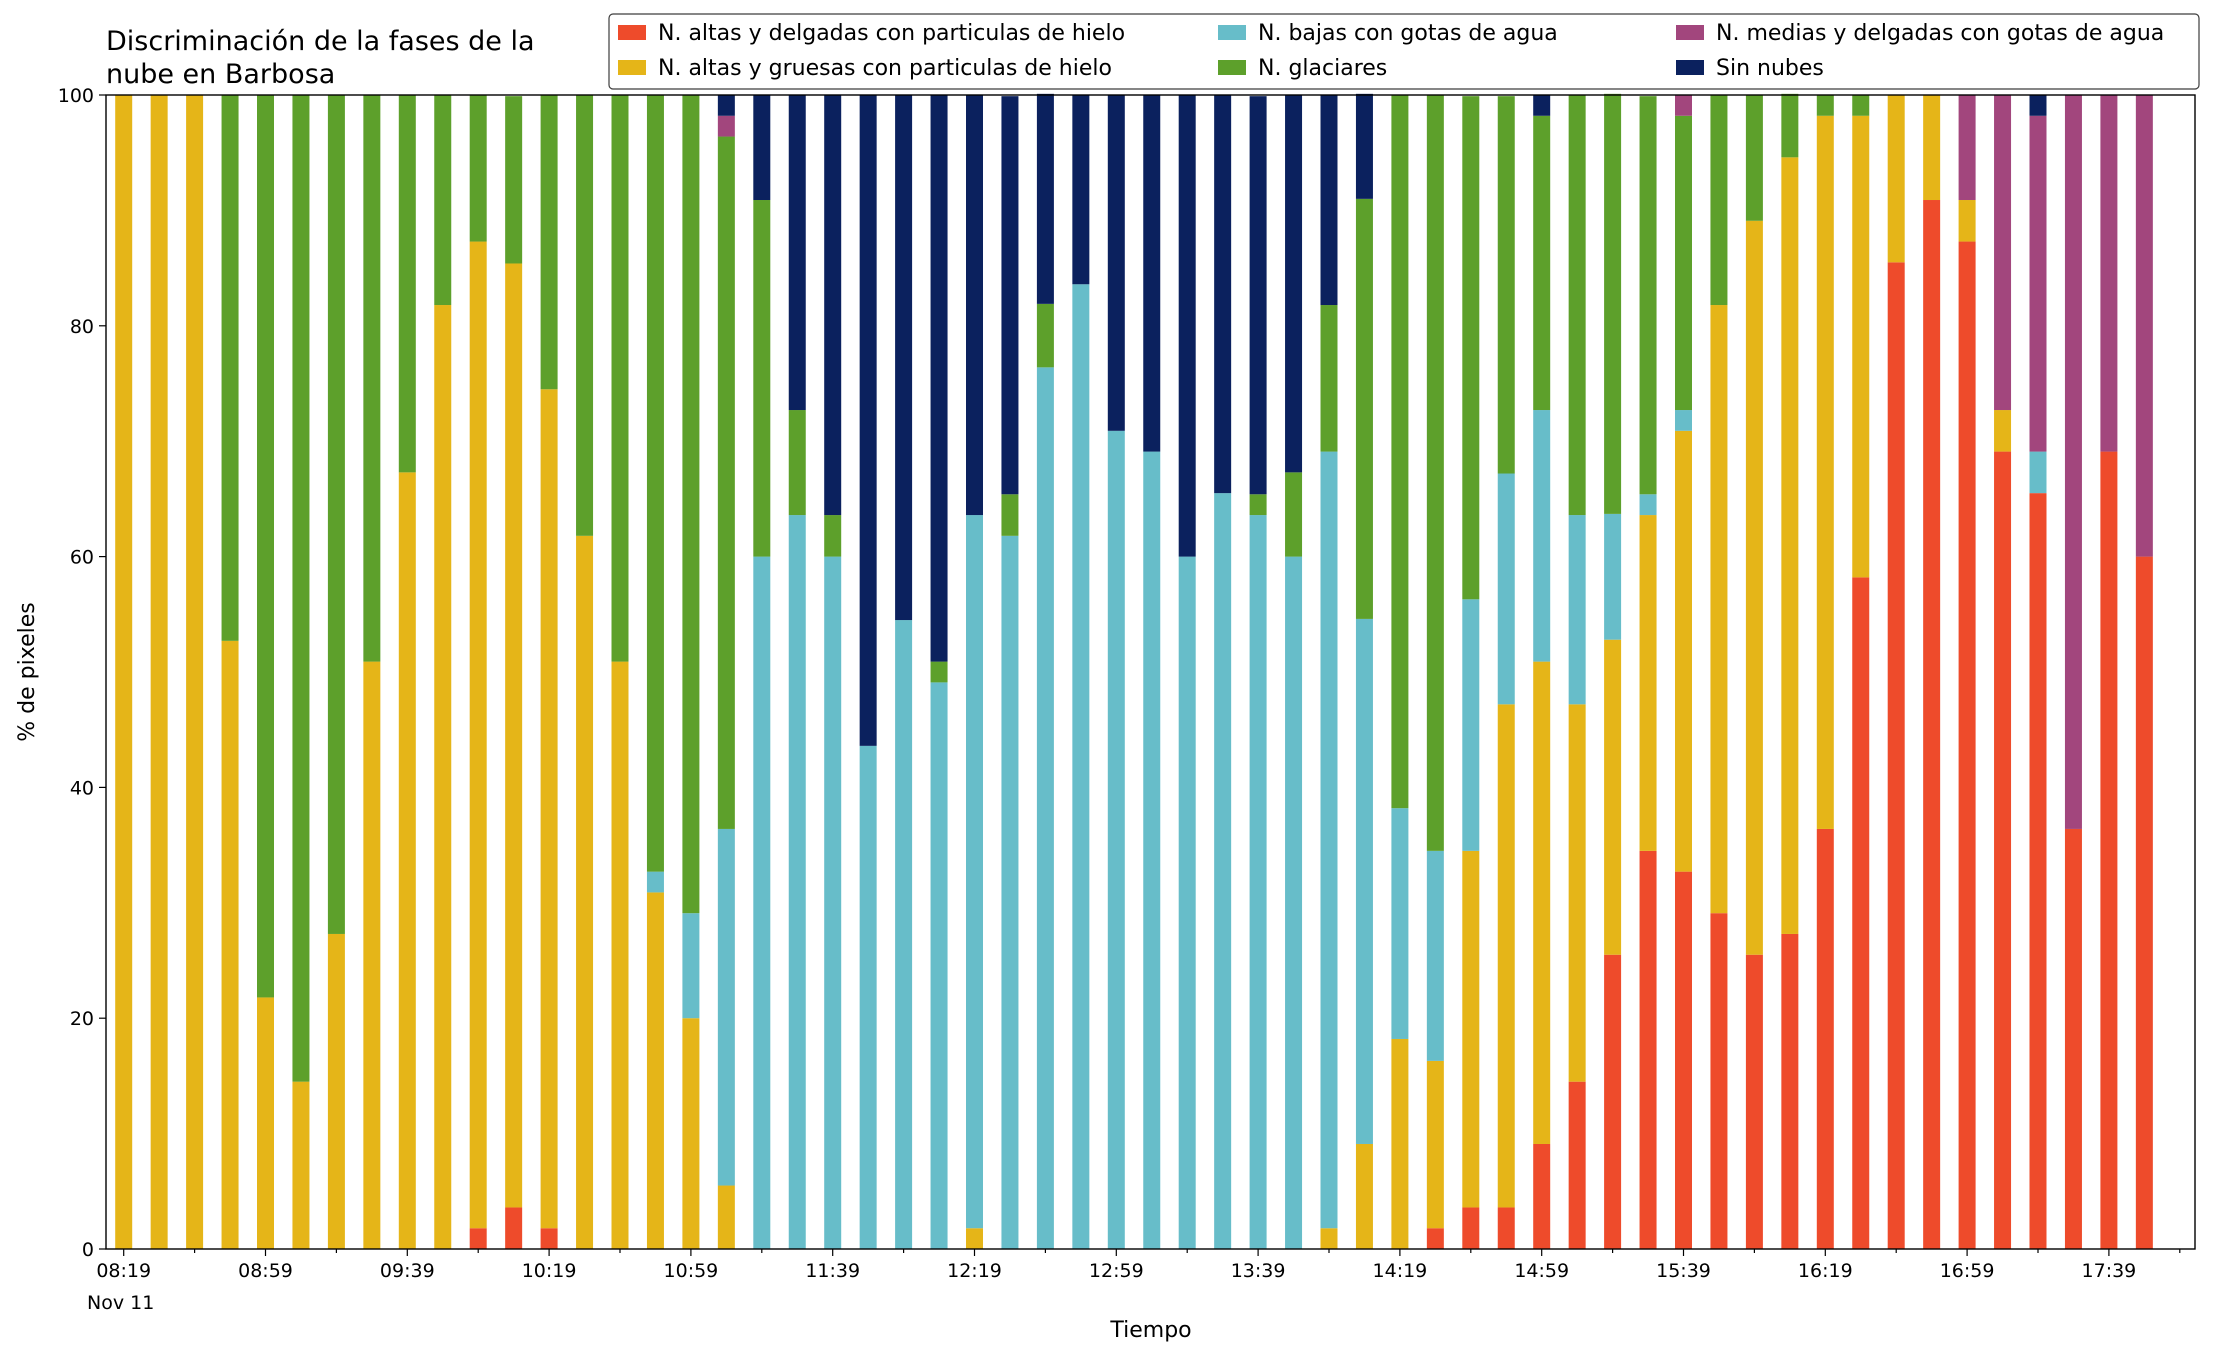  I want to click on x-tick-label: 16:59, so click(1967, 1271).